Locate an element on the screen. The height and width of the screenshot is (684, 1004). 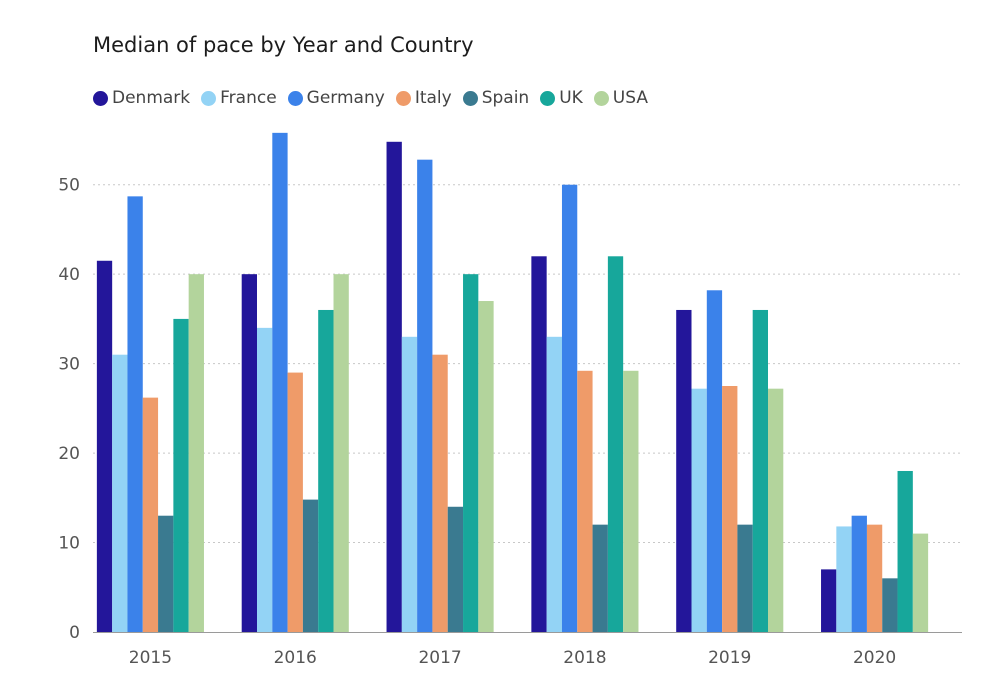
bar-spain-2016 is located at coordinates (310, 565).